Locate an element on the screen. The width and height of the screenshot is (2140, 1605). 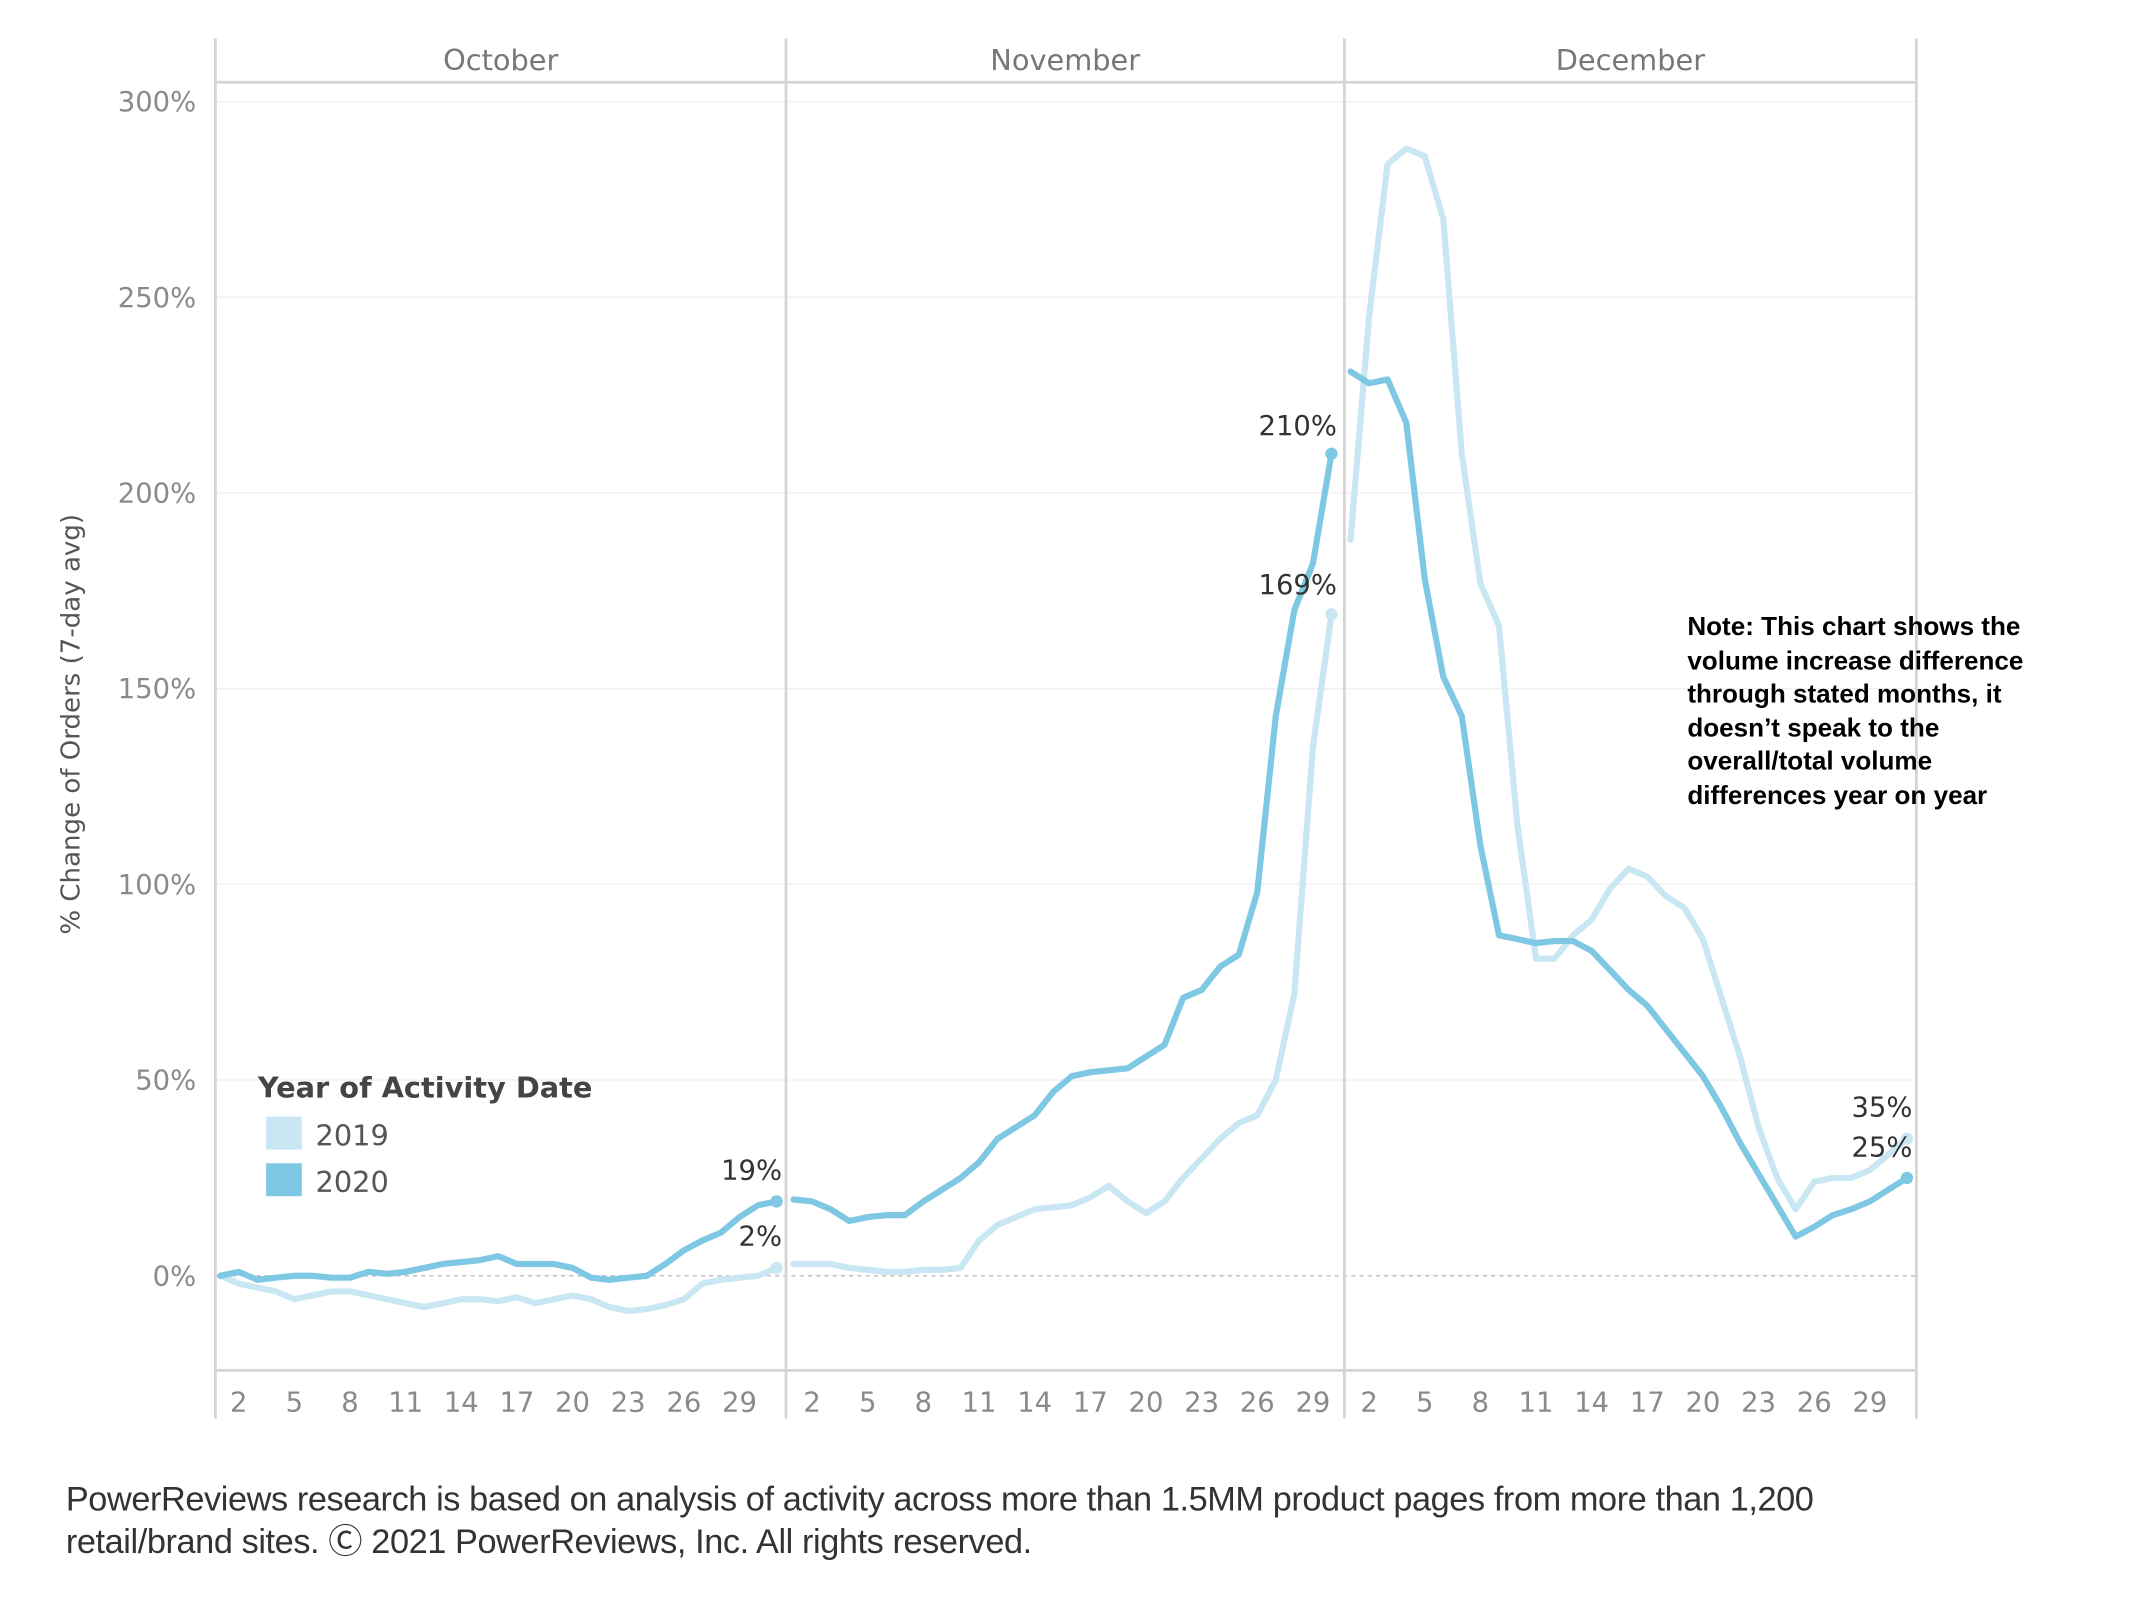
series-line-2020-november is located at coordinates (1062, 837).